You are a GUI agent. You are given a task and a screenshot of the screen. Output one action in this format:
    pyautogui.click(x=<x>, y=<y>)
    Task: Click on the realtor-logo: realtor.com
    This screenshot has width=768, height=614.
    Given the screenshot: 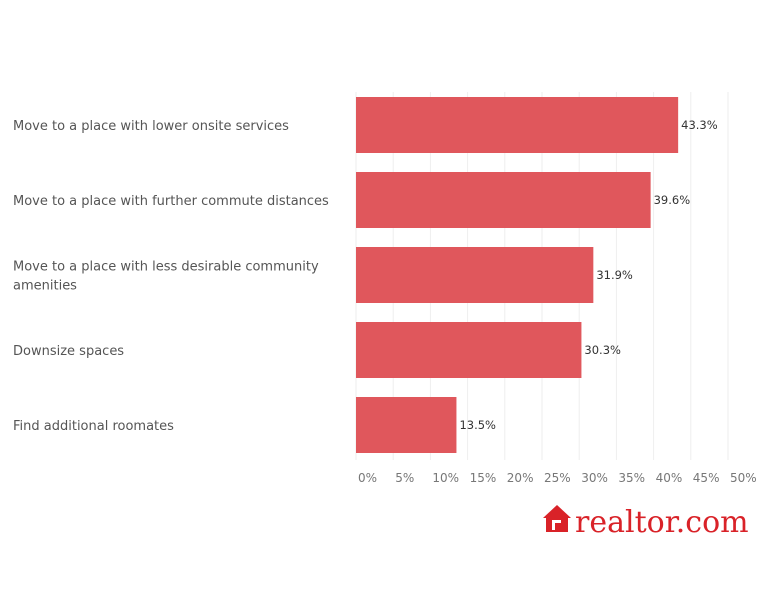 What is the action you would take?
    pyautogui.click(x=646, y=522)
    